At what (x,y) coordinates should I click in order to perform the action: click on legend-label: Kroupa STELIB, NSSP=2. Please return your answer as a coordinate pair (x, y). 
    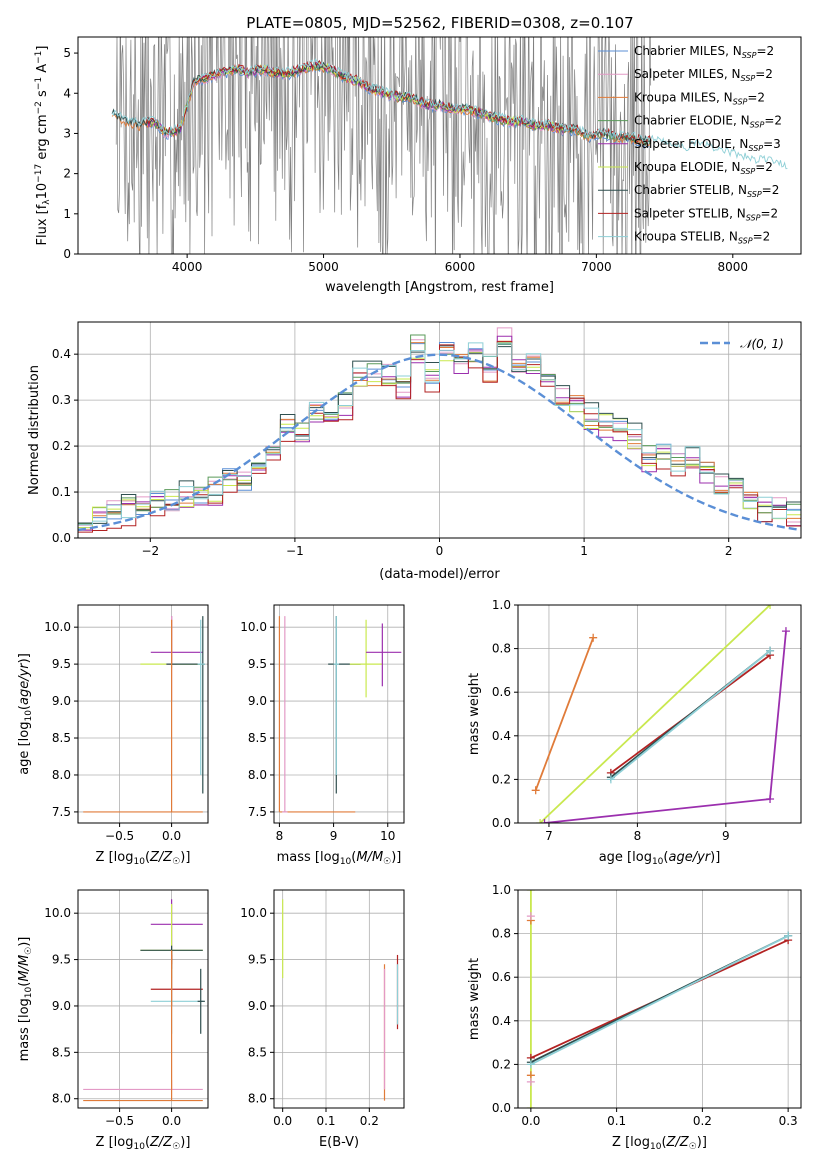
    Looking at the image, I should click on (702, 238).